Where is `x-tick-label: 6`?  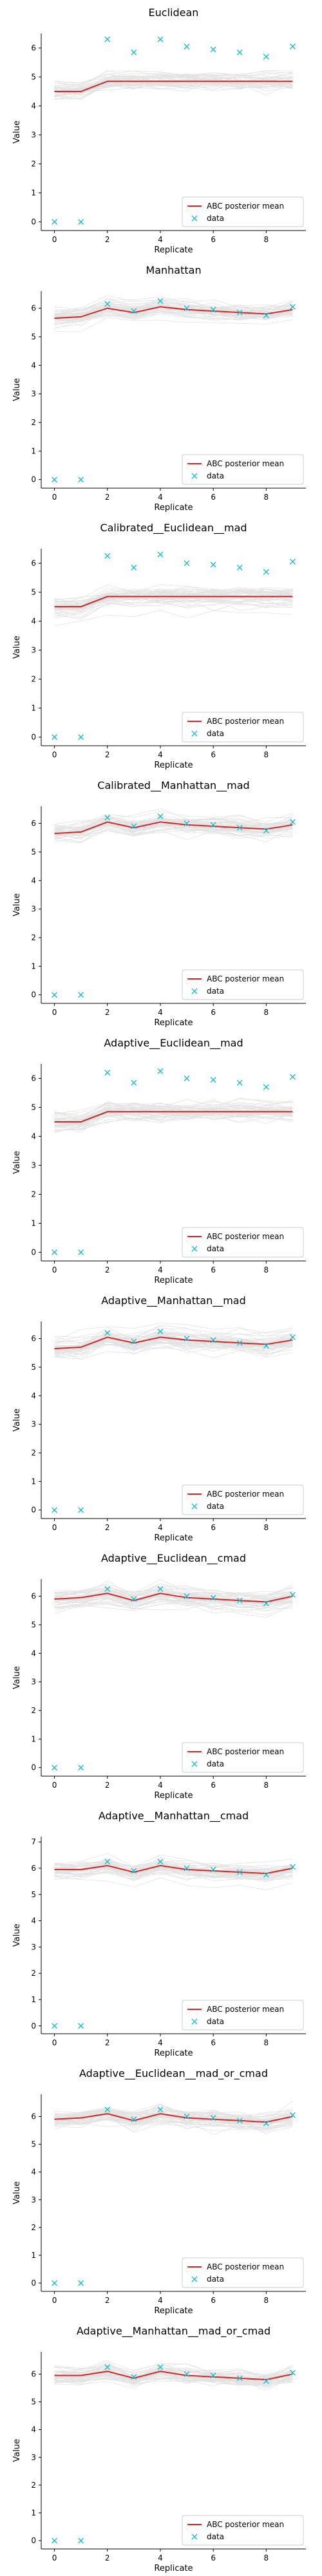
x-tick-label: 6 is located at coordinates (214, 2557).